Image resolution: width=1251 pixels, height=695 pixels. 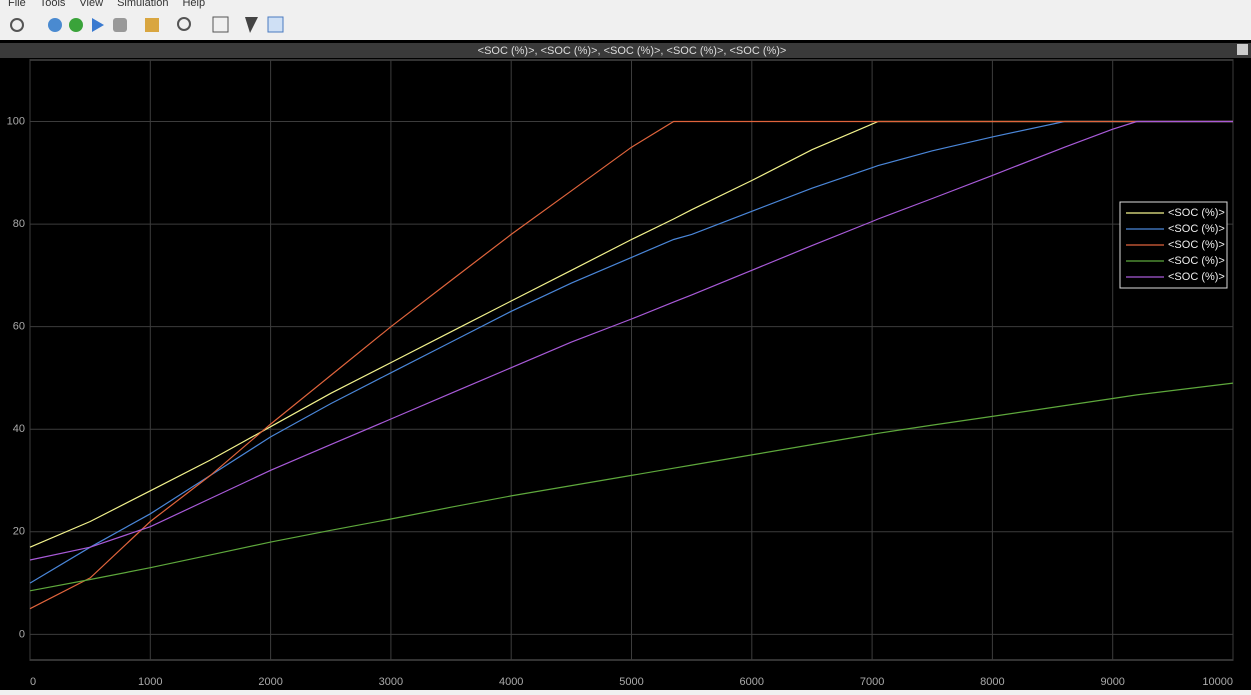 What do you see at coordinates (251, 25) in the screenshot?
I see `cursor-button` at bounding box center [251, 25].